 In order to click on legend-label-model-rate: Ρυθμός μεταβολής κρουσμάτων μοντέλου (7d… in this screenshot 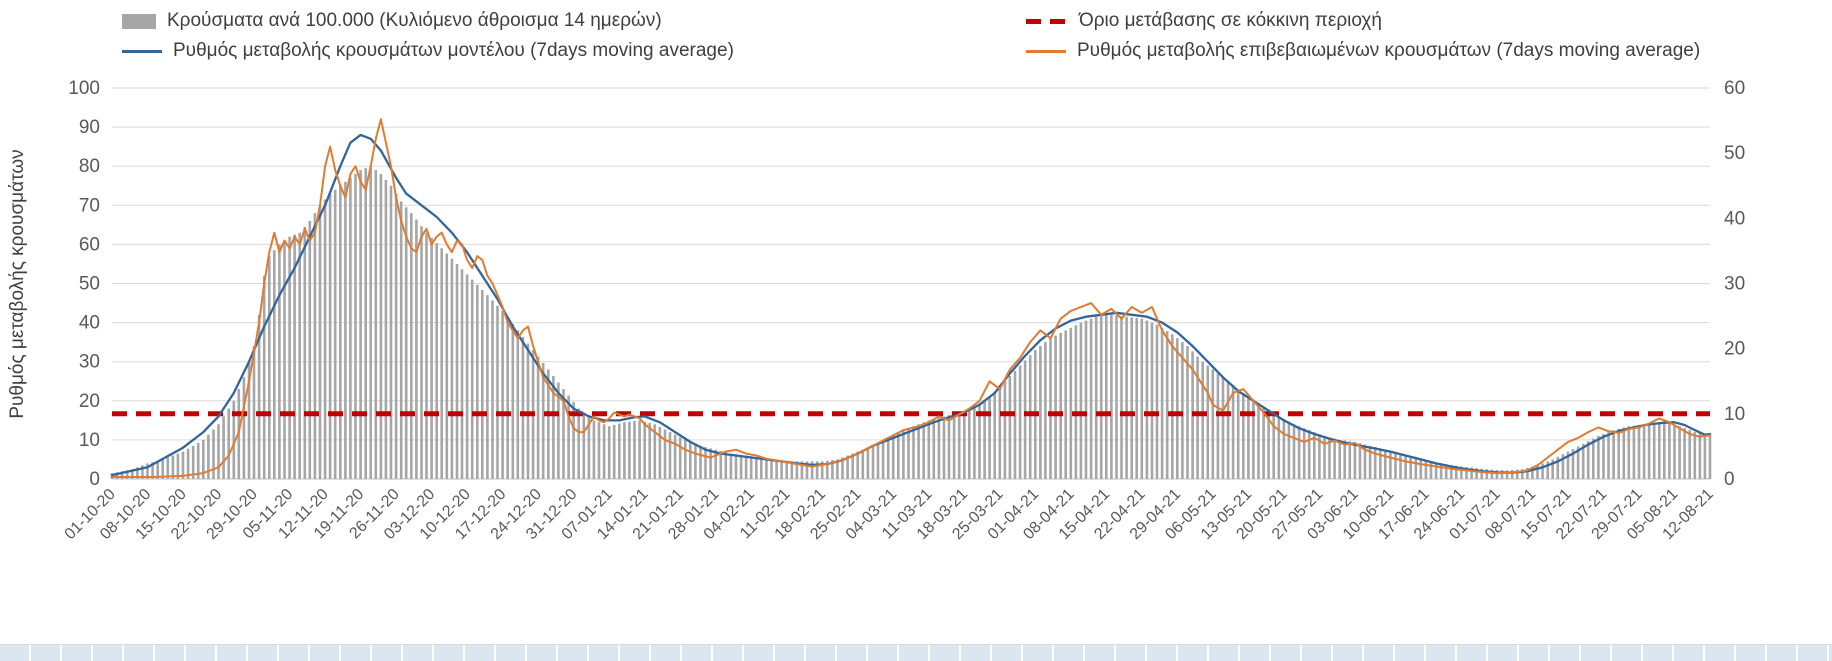, I will do `click(453, 50)`.